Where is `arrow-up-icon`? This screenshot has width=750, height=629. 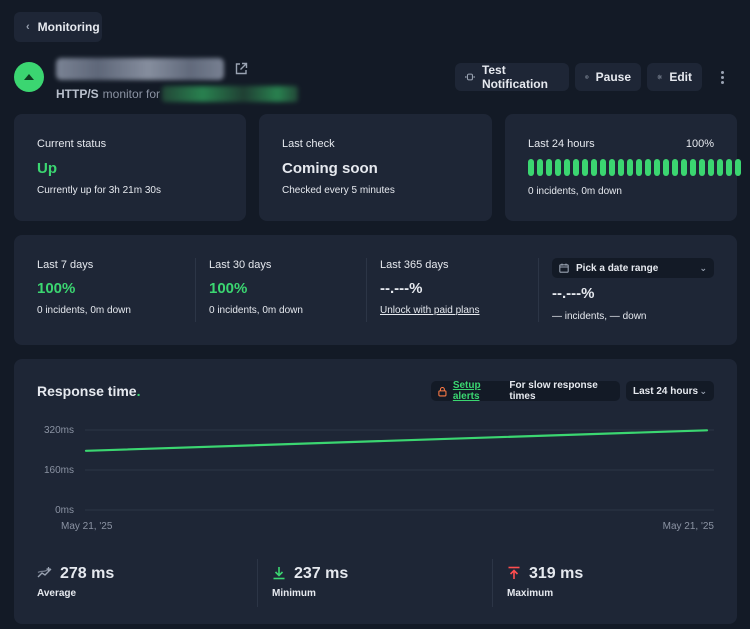 arrow-up-icon is located at coordinates (29, 77).